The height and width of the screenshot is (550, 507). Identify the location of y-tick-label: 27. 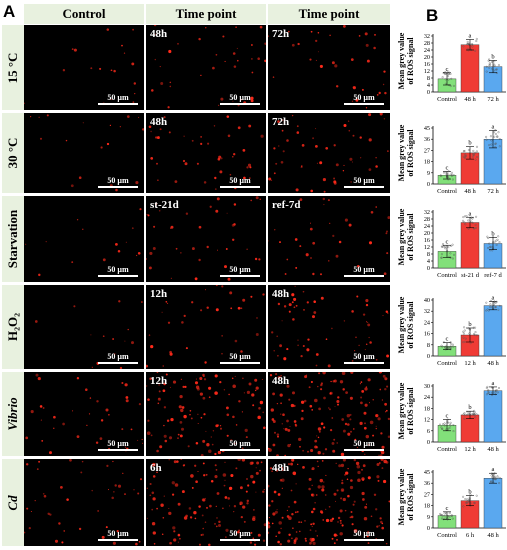
(427, 150).